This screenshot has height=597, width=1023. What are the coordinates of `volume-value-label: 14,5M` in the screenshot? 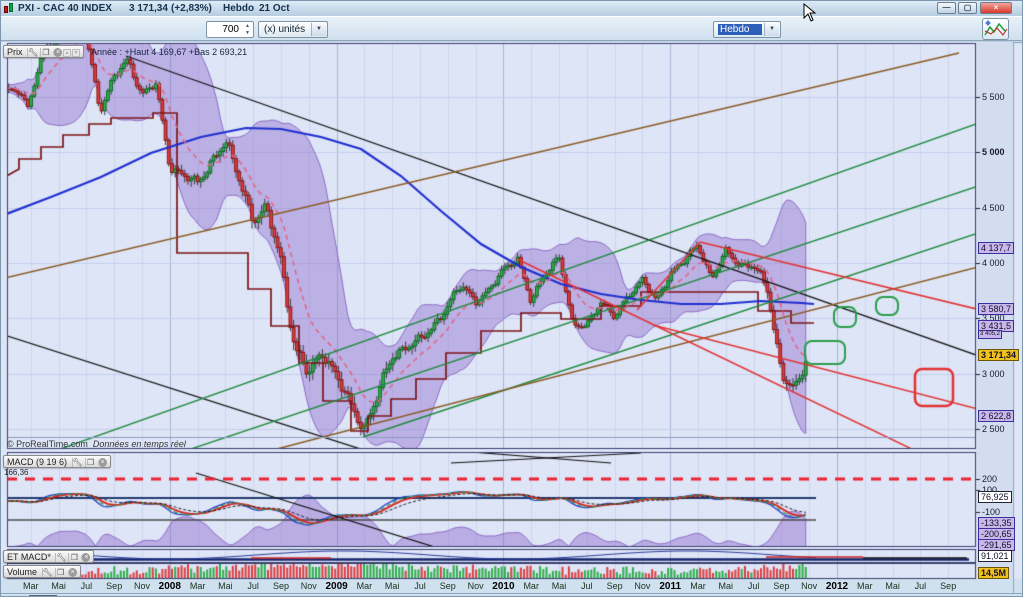 It's located at (994, 573).